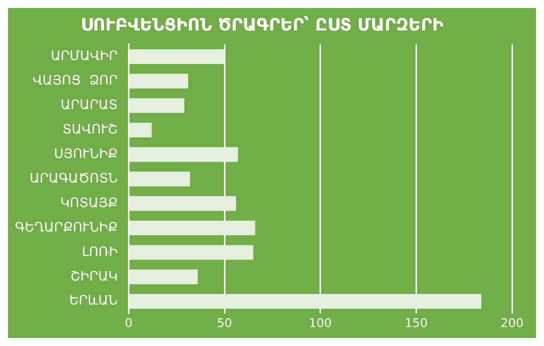 The width and height of the screenshot is (544, 346). Describe the element at coordinates (416, 323) in the screenshot. I see `x-tick-label: 150` at that location.